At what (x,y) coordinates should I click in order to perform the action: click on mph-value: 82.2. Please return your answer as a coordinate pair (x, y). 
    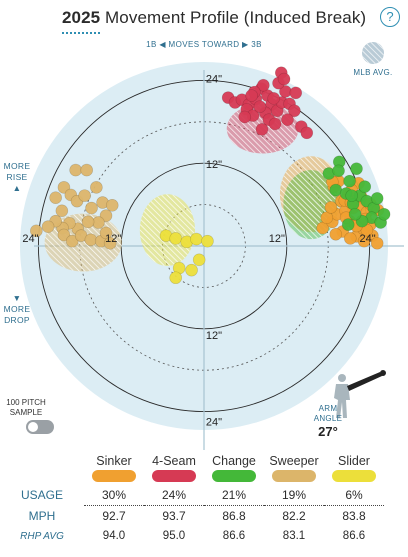
    Looking at the image, I should click on (294, 516).